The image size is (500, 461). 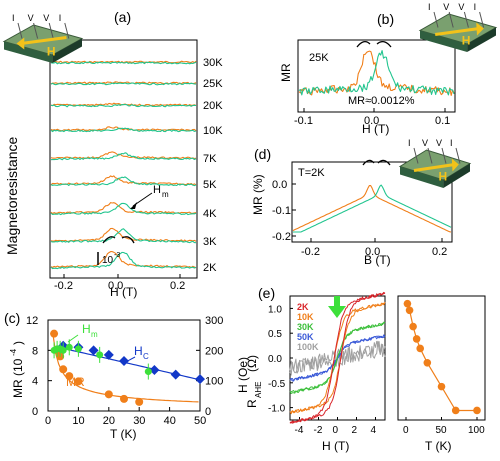 I want to click on x-tick-label: 0.0, so click(x=371, y=121).